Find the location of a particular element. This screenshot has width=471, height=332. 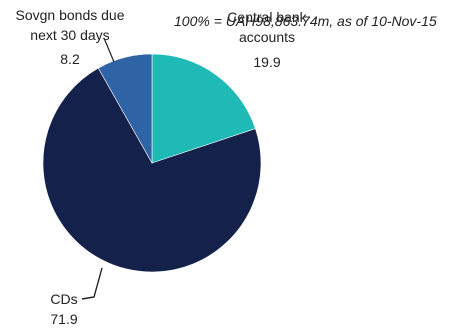

central-bank-label-line-1: Central bank is located at coordinates (267, 17).